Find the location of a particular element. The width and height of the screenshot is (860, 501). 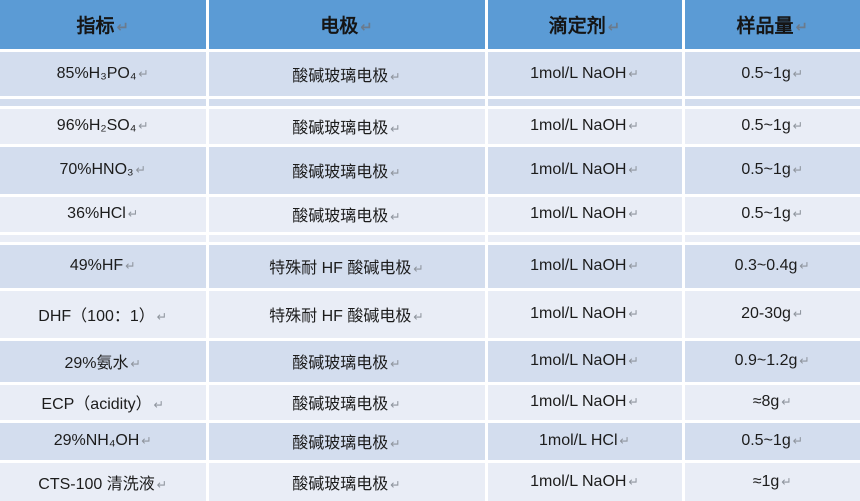

column-header-label: 电极 is located at coordinates (339, 26).